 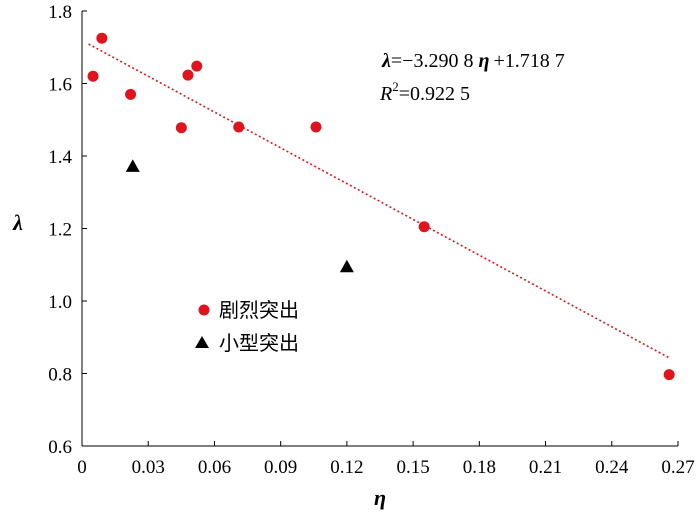 I want to click on y-axis-title: λ, so click(x=17, y=222).